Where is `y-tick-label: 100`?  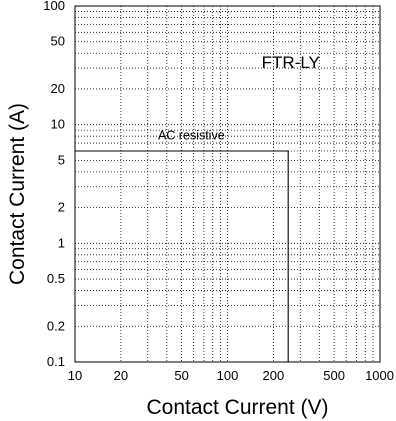 y-tick-label: 100 is located at coordinates (54, 6).